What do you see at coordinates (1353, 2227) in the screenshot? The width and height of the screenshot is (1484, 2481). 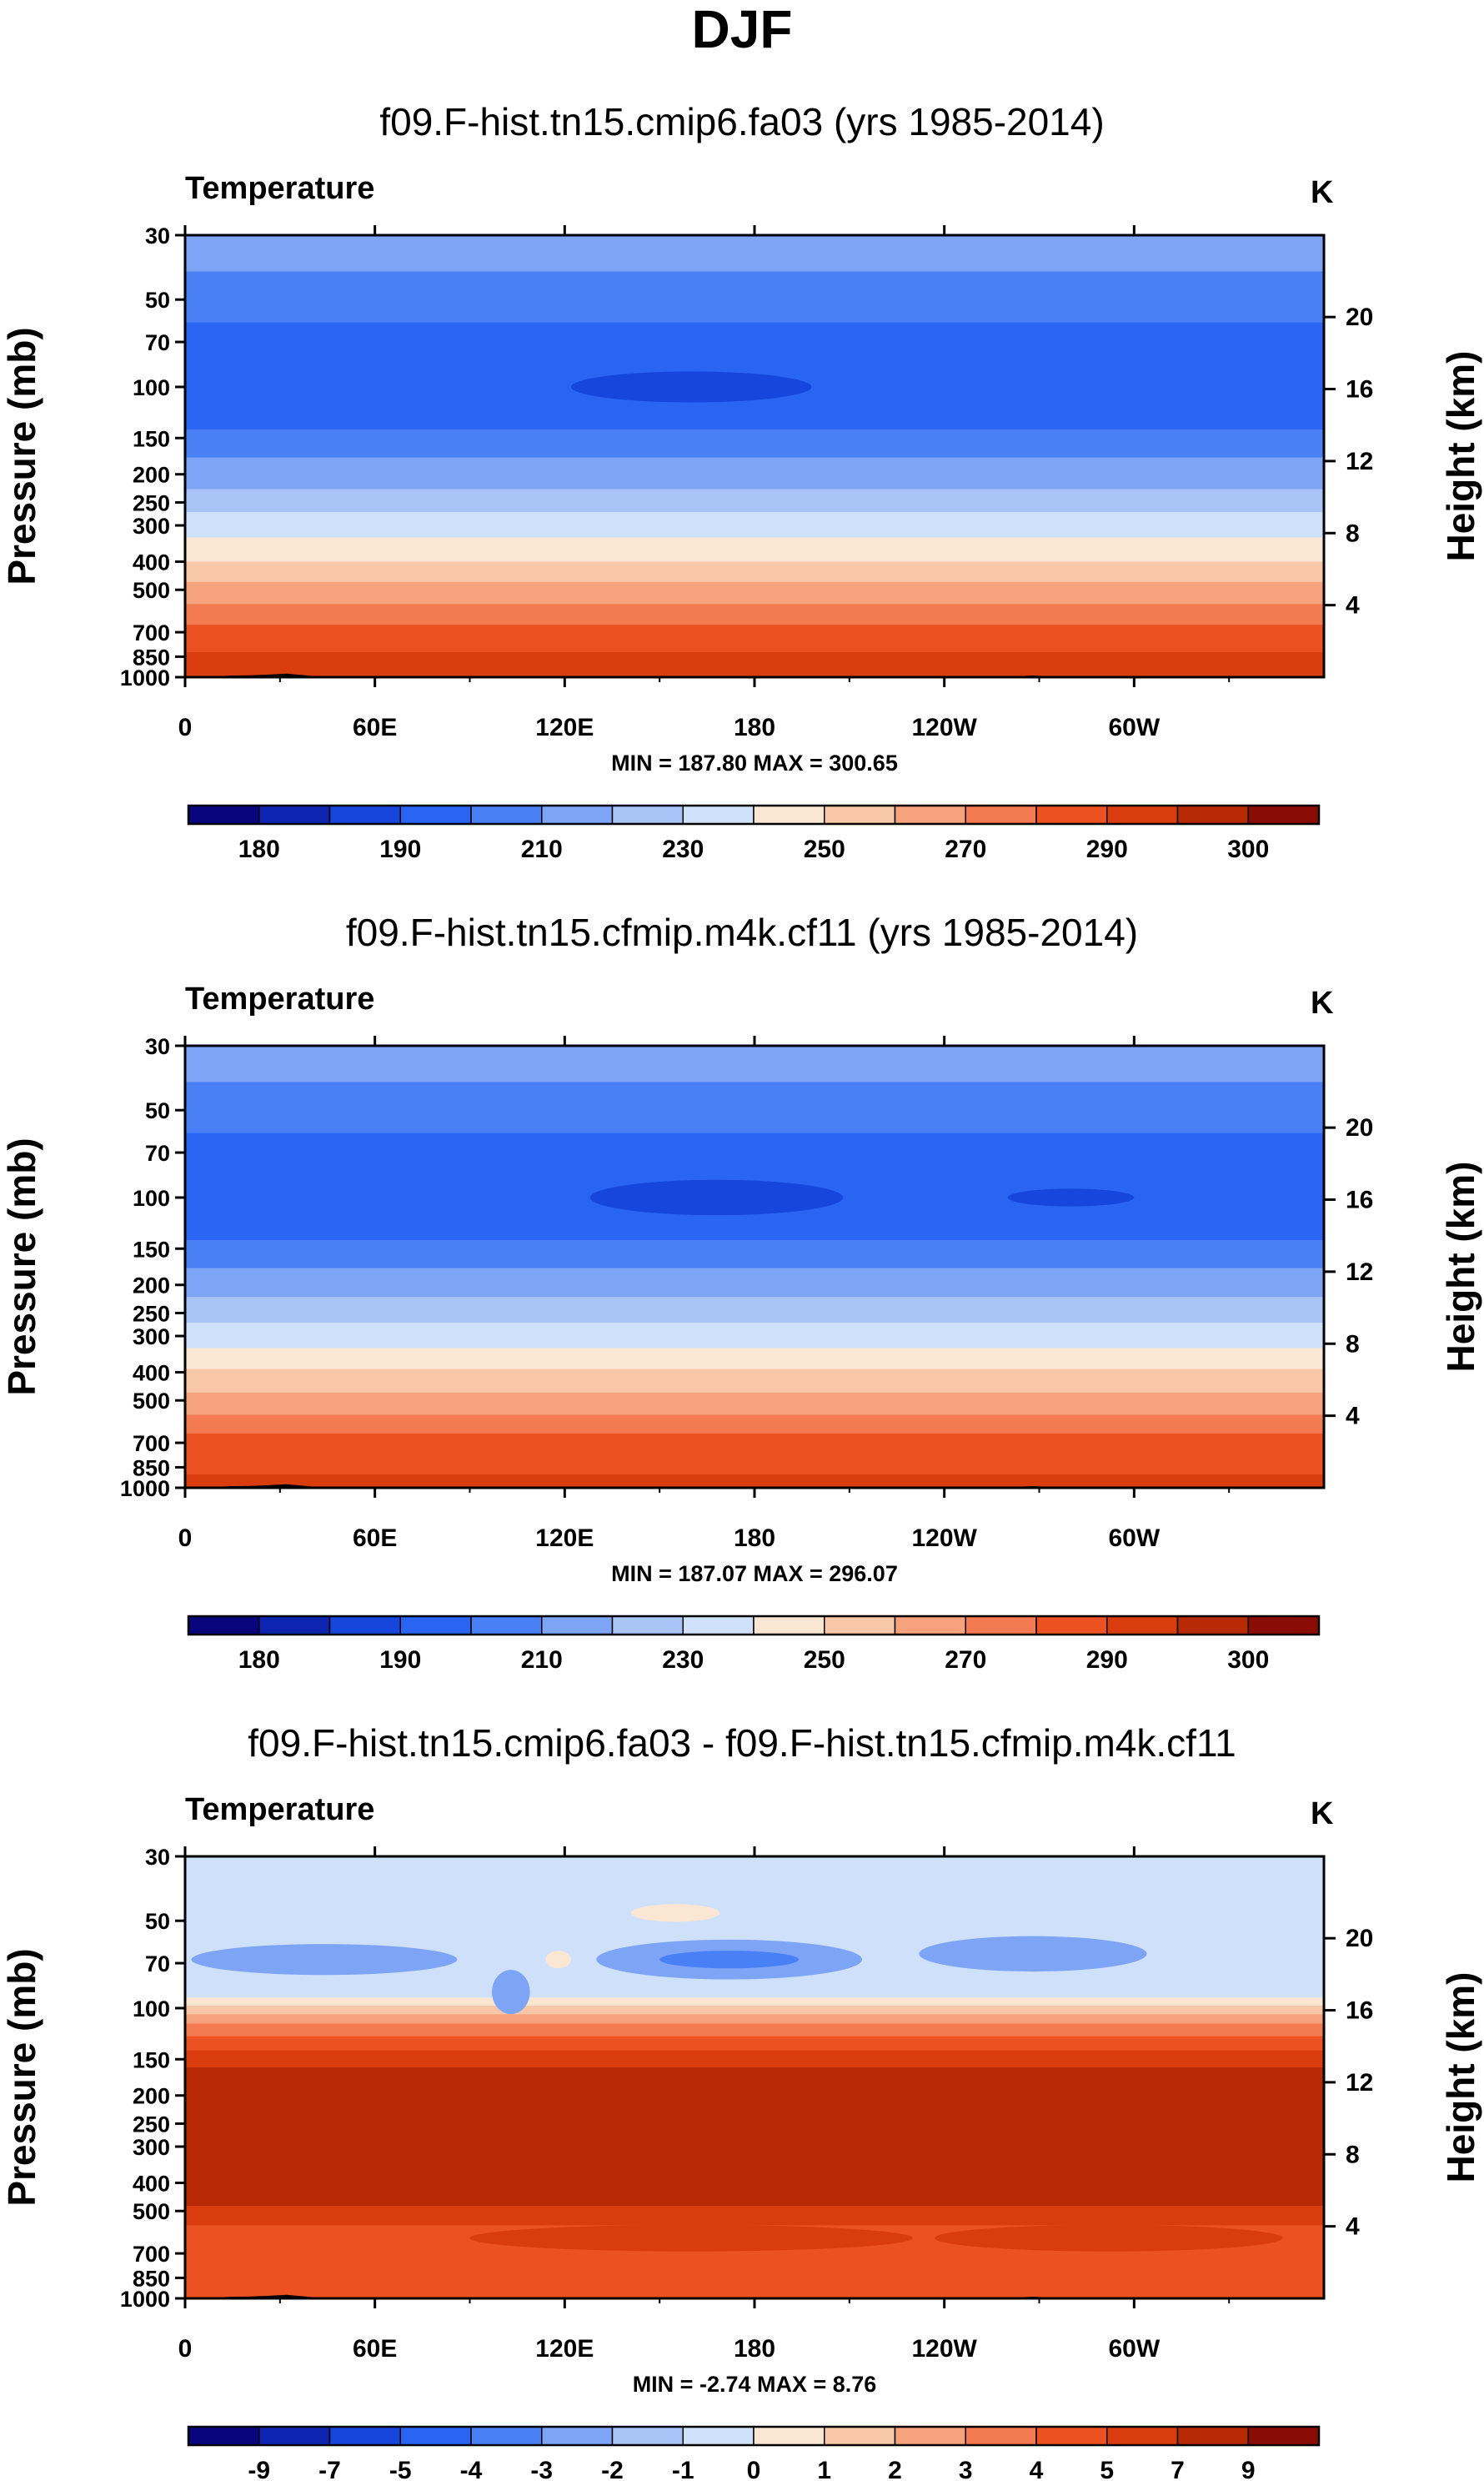 I see `height-tick-label: 4` at bounding box center [1353, 2227].